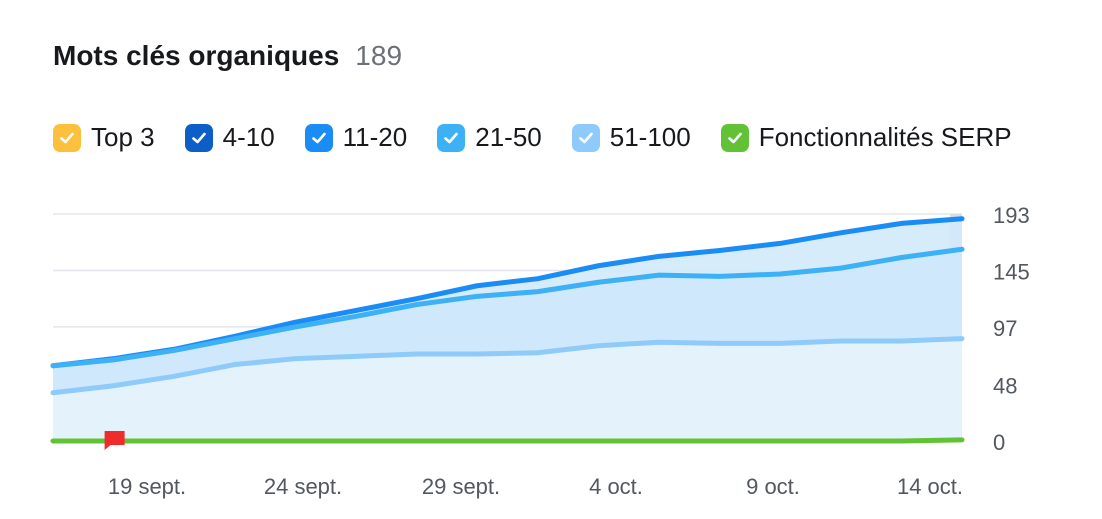 The height and width of the screenshot is (519, 1102). What do you see at coordinates (379, 55) in the screenshot?
I see `keyword-count: 189` at bounding box center [379, 55].